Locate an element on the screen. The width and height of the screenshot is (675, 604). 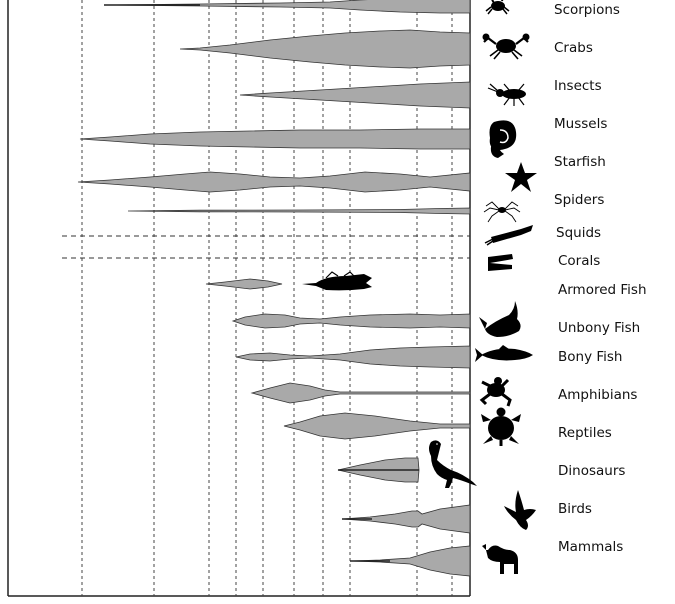
label-birds: Birds is located at coordinates (575, 509).